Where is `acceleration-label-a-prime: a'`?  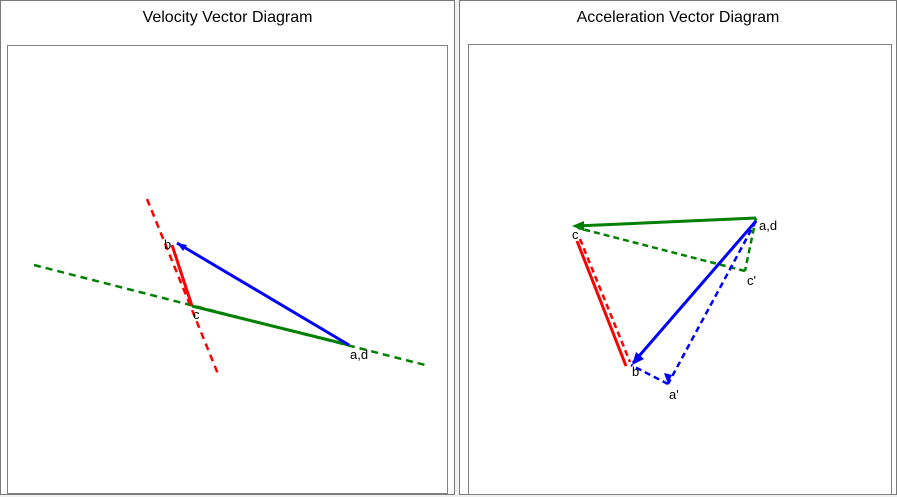 acceleration-label-a-prime: a' is located at coordinates (674, 394).